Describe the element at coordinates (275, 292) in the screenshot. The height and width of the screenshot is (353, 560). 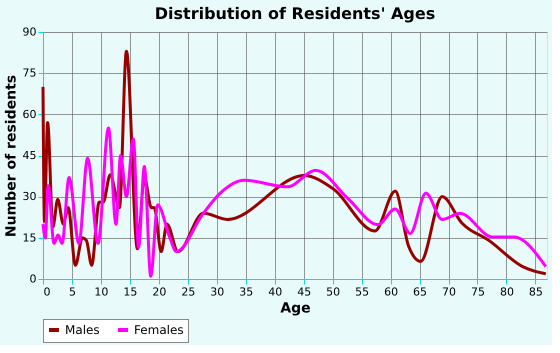
I see `x-tick-label: 40` at that location.